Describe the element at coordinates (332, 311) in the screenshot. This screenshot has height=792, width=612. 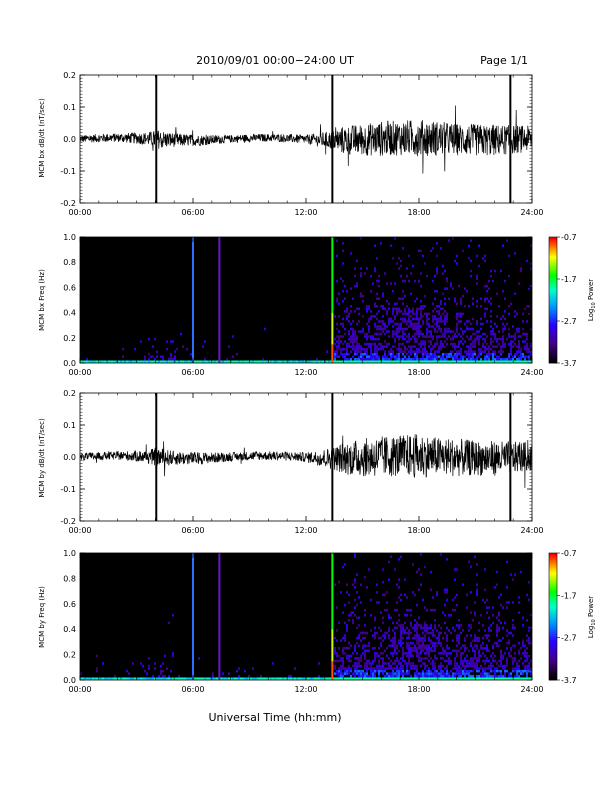
I see `broadband-event-line` at that location.